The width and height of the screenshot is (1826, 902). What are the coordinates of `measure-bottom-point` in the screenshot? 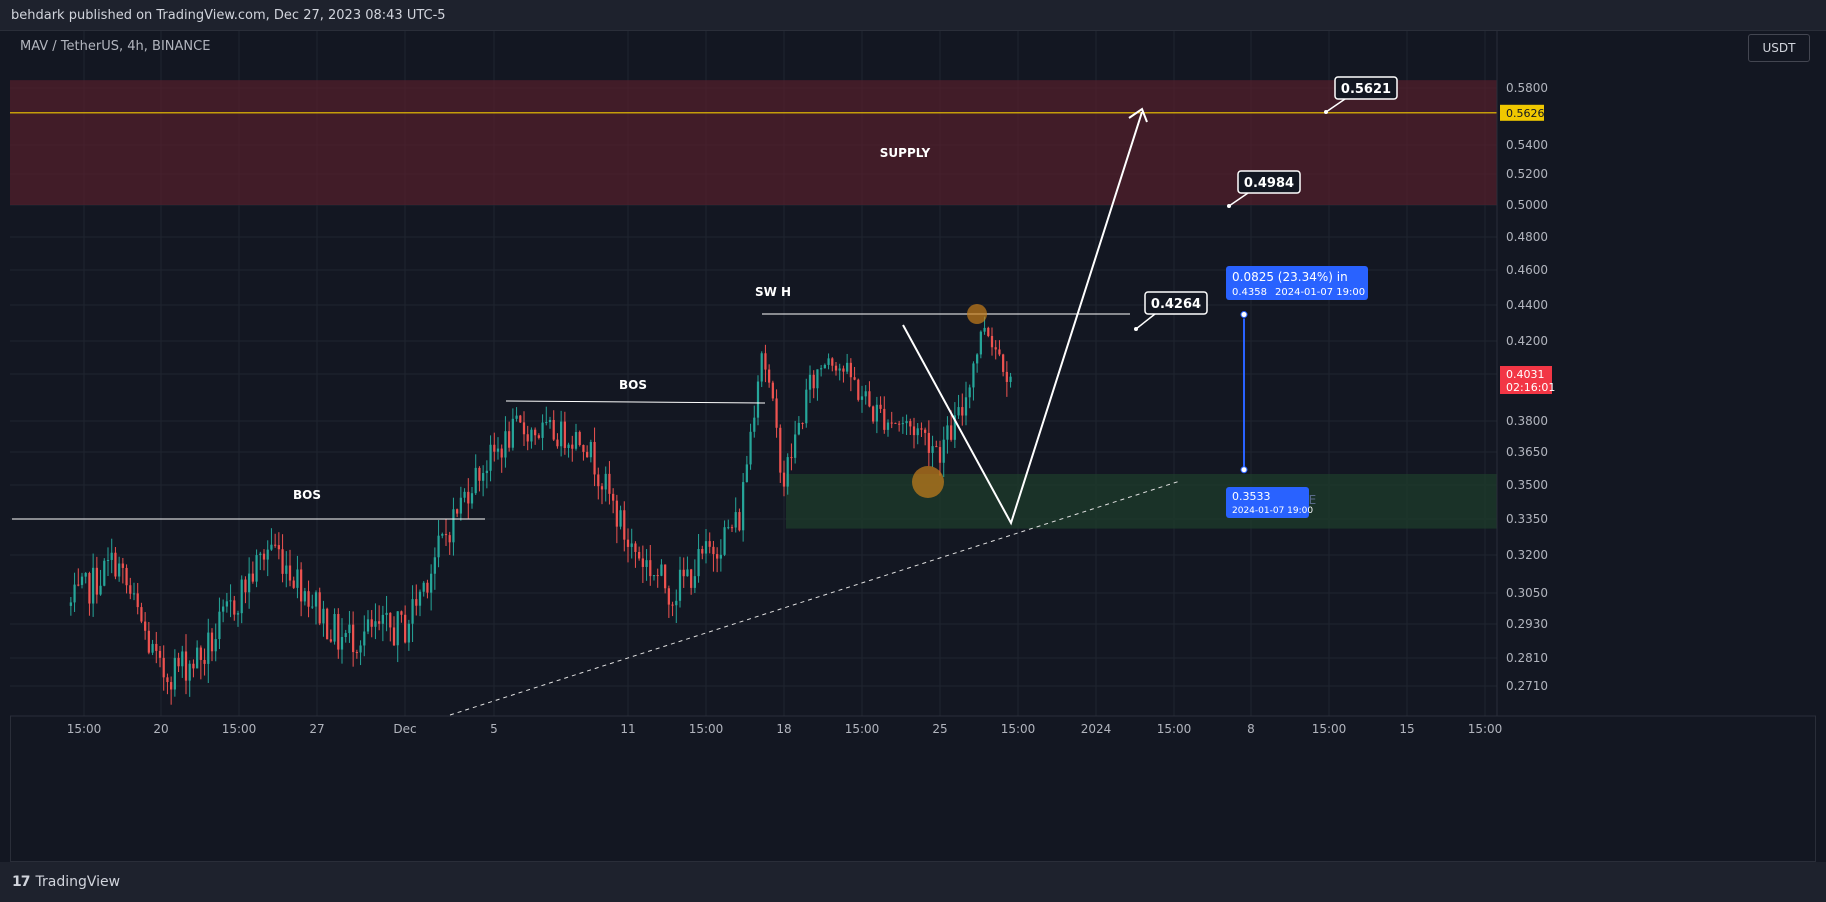 It's located at (1244, 470).